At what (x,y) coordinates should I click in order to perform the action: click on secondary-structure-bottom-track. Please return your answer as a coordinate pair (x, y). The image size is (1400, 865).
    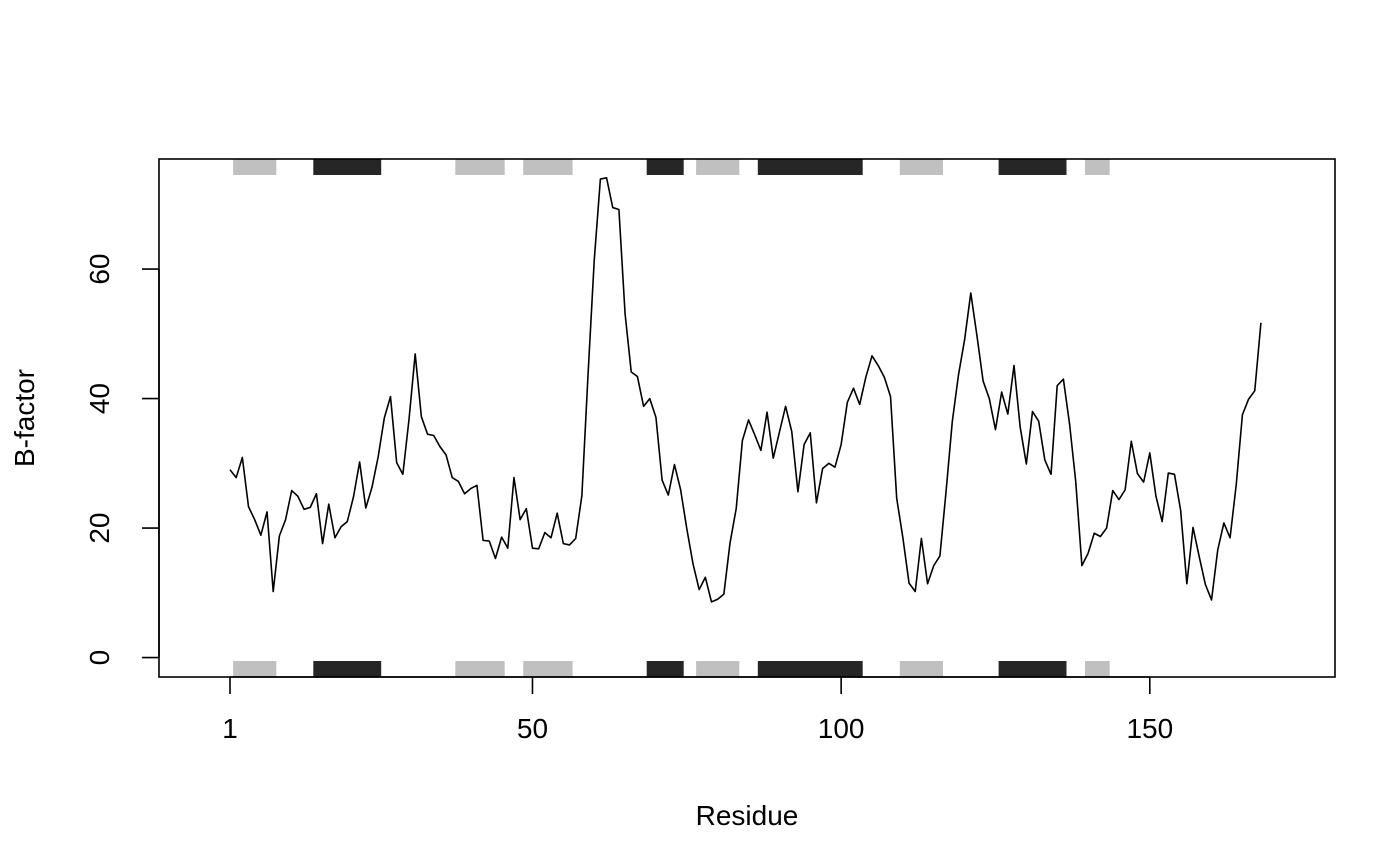
    Looking at the image, I should click on (671, 669).